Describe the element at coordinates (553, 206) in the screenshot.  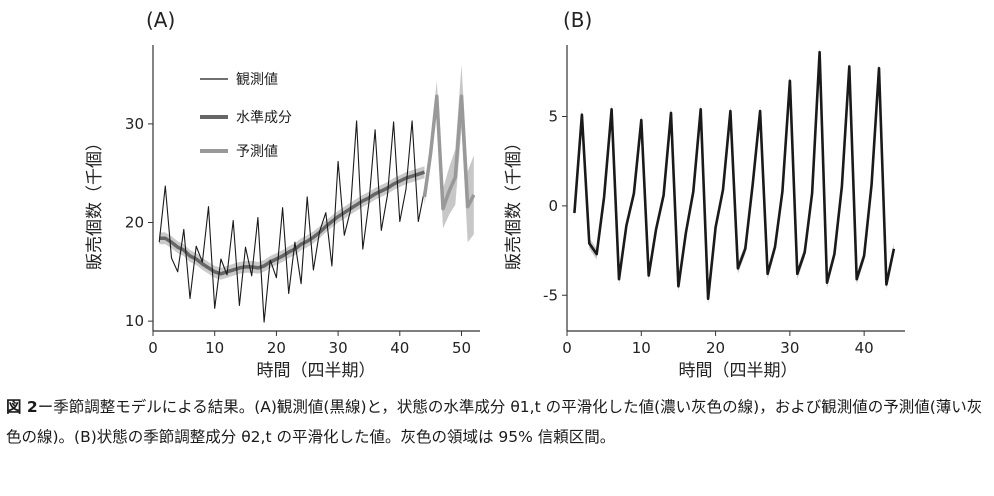
I see `panel-b-y-tick-label: 0` at that location.